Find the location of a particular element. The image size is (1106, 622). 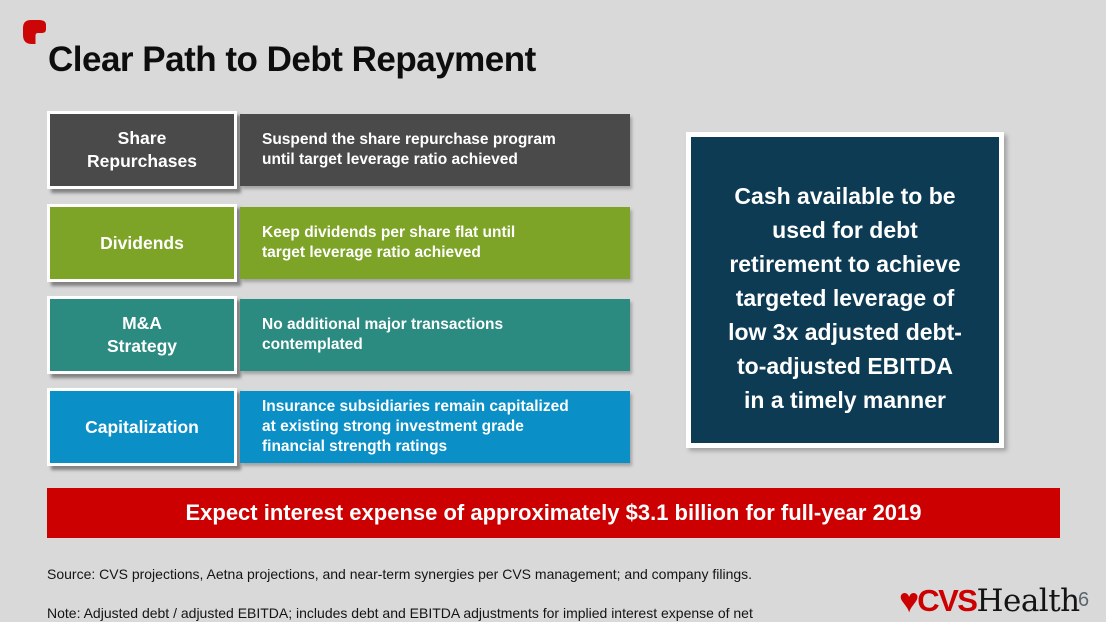

logo-cvs-text: CVS is located at coordinates (947, 600).